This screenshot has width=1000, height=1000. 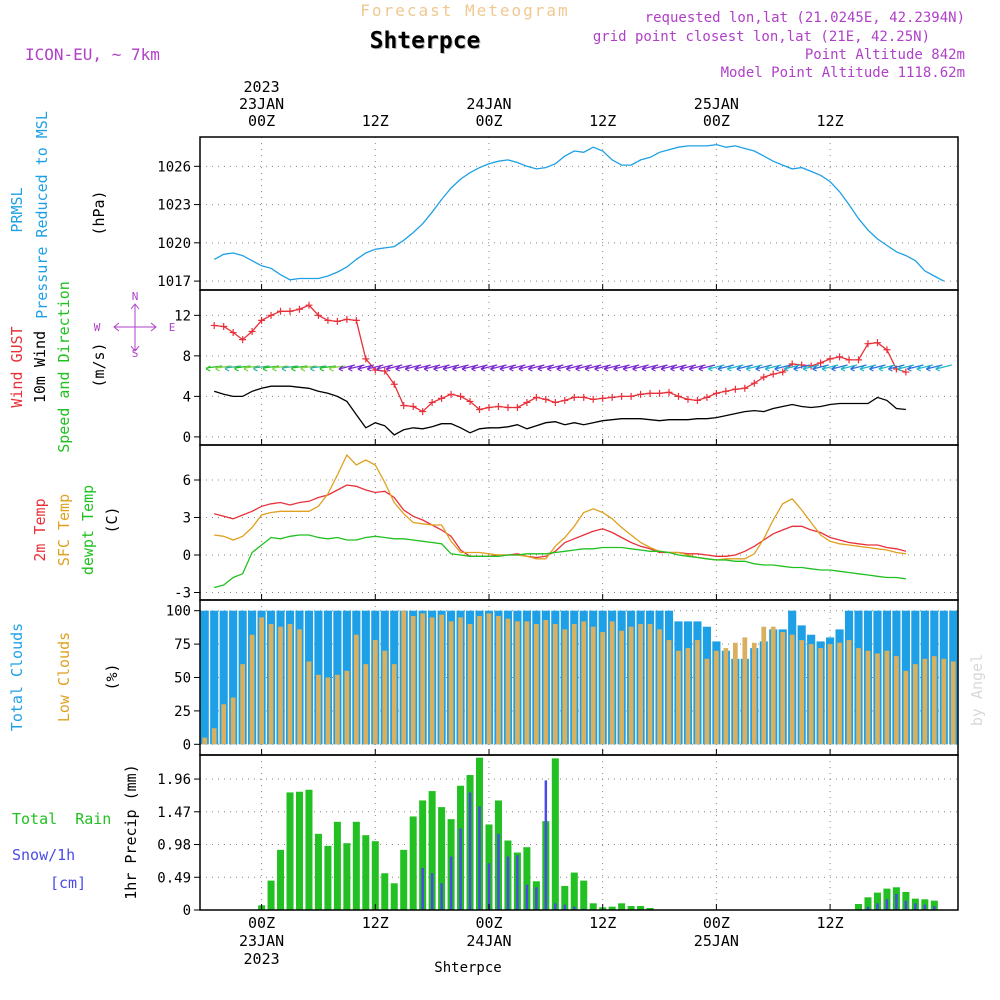 I want to click on bottom-axis-label: 2023, so click(x=262, y=959).